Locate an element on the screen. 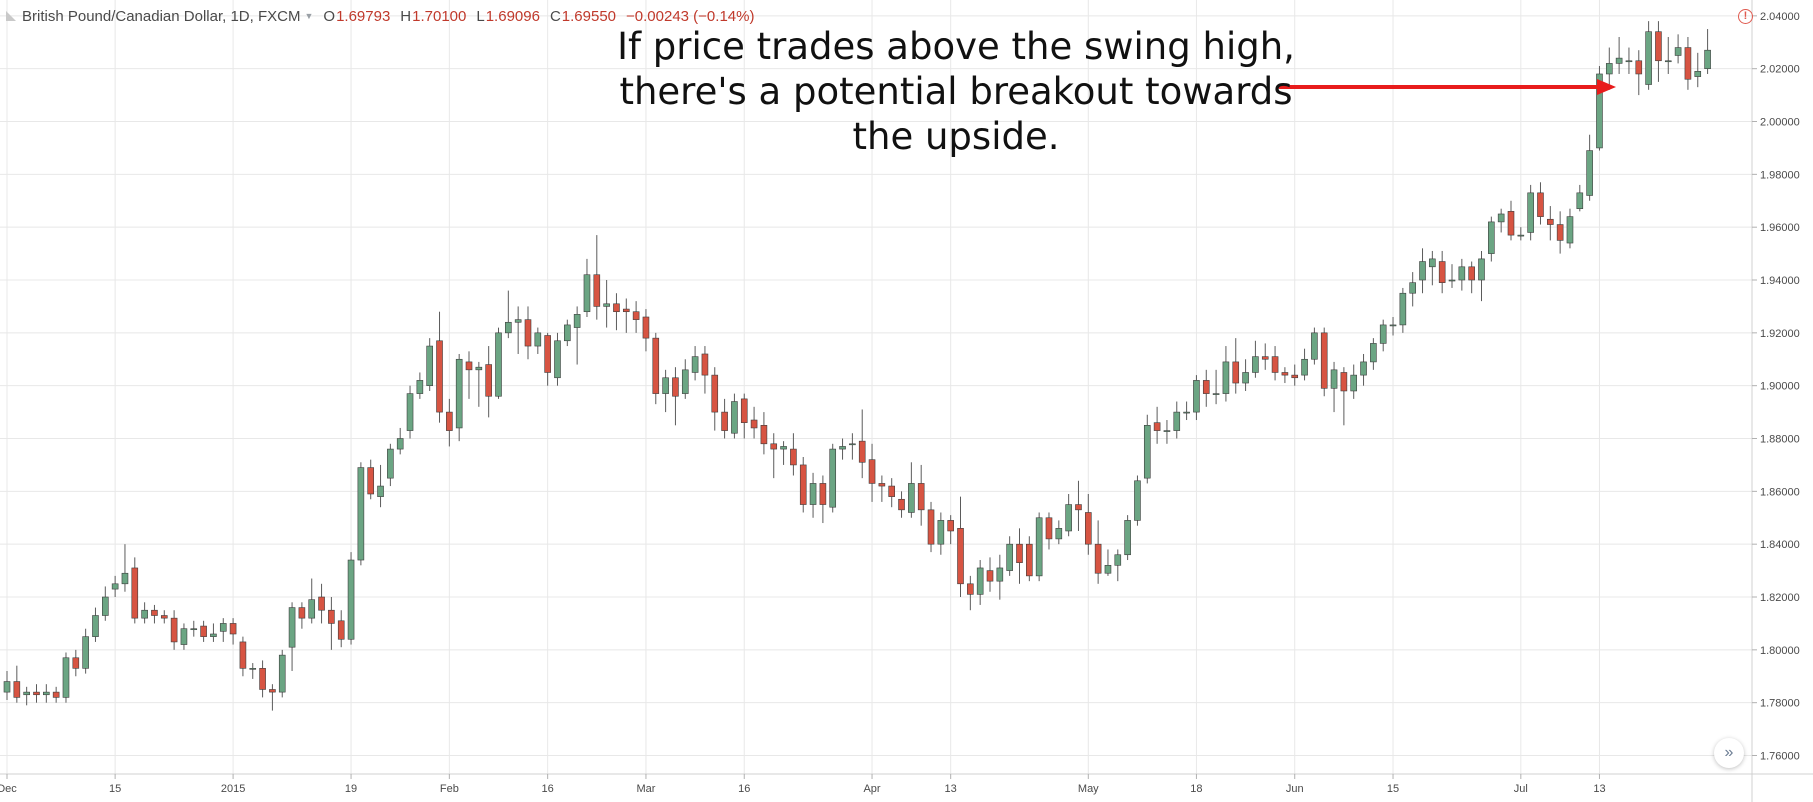 The image size is (1813, 802). double-chevron-right-icon: » is located at coordinates (1729, 753).